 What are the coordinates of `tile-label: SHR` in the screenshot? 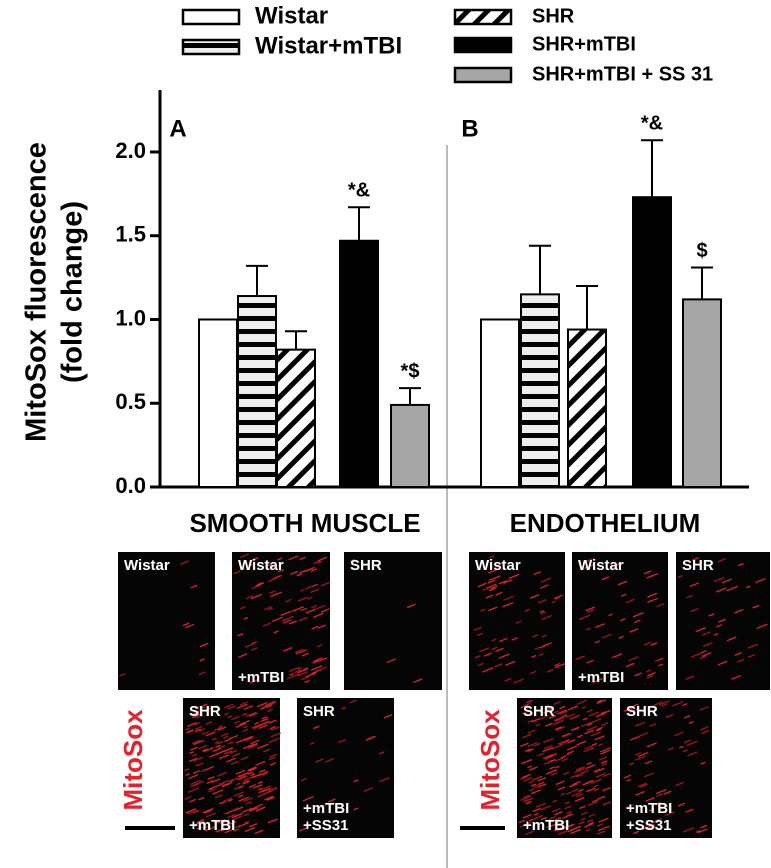 It's located at (366, 565).